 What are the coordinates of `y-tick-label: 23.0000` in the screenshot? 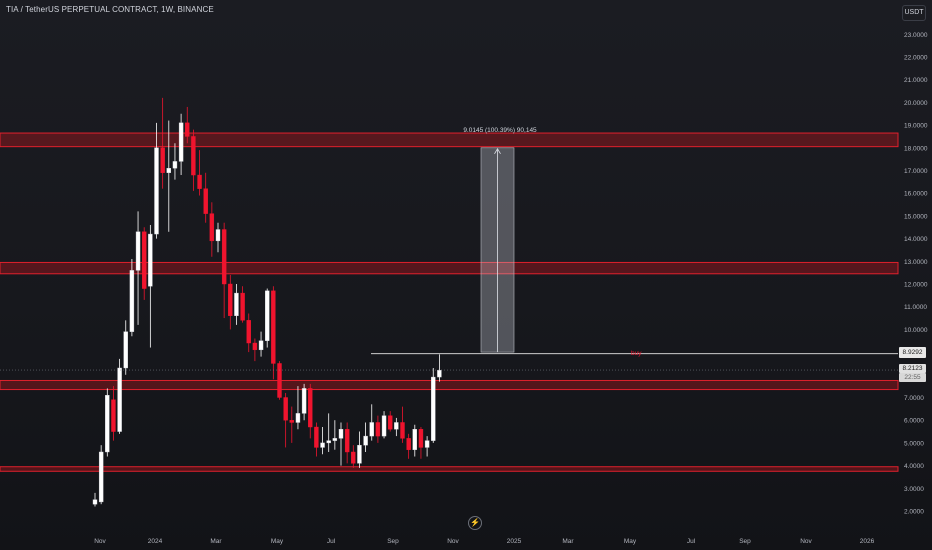 It's located at (916, 35).